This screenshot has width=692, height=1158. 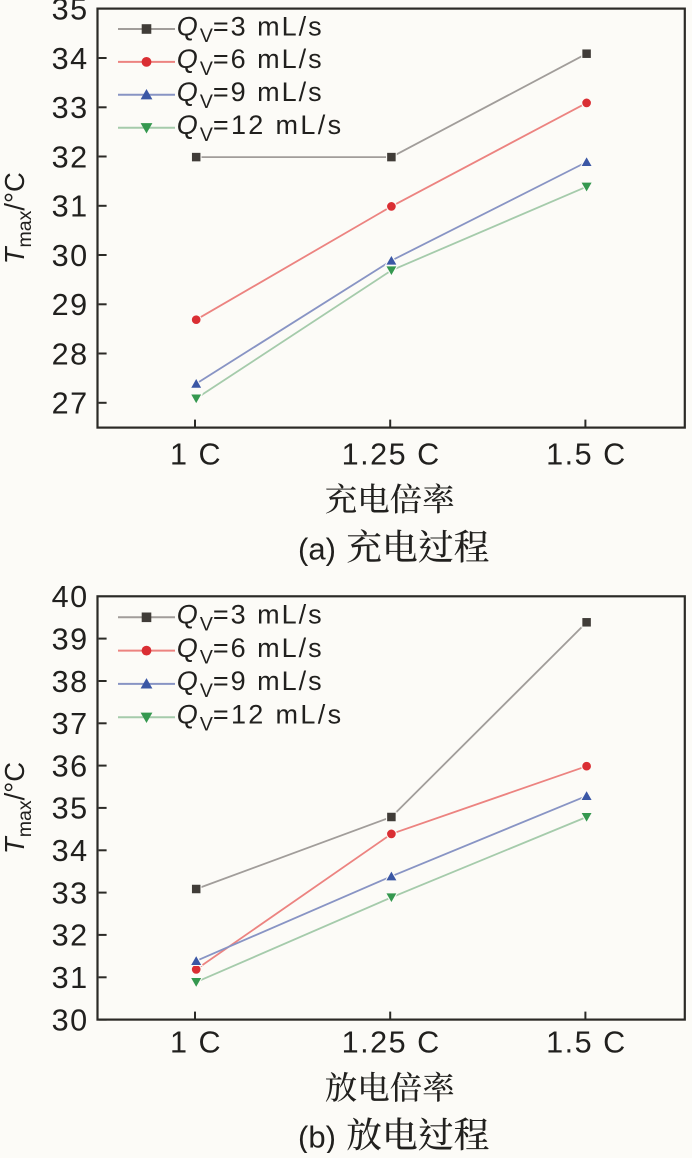 What do you see at coordinates (70, 305) in the screenshot?
I see `svg-text: 29` at bounding box center [70, 305].